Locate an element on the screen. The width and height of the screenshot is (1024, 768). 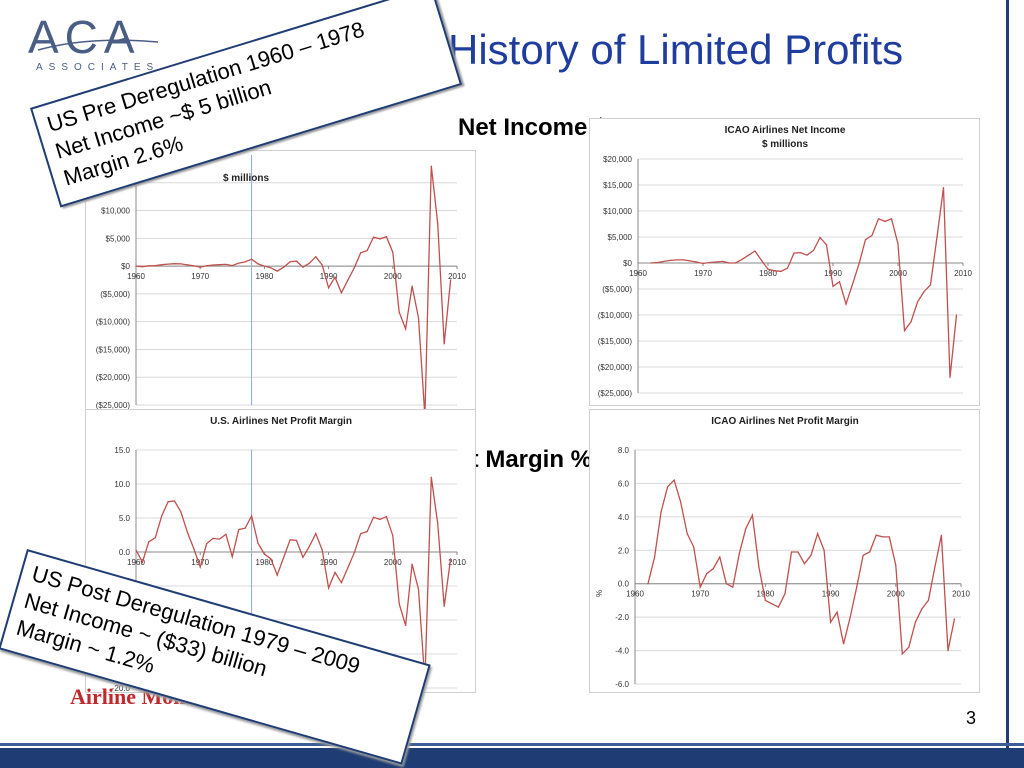
y-tick-label: ($10,000) is located at coordinates (615, 315).